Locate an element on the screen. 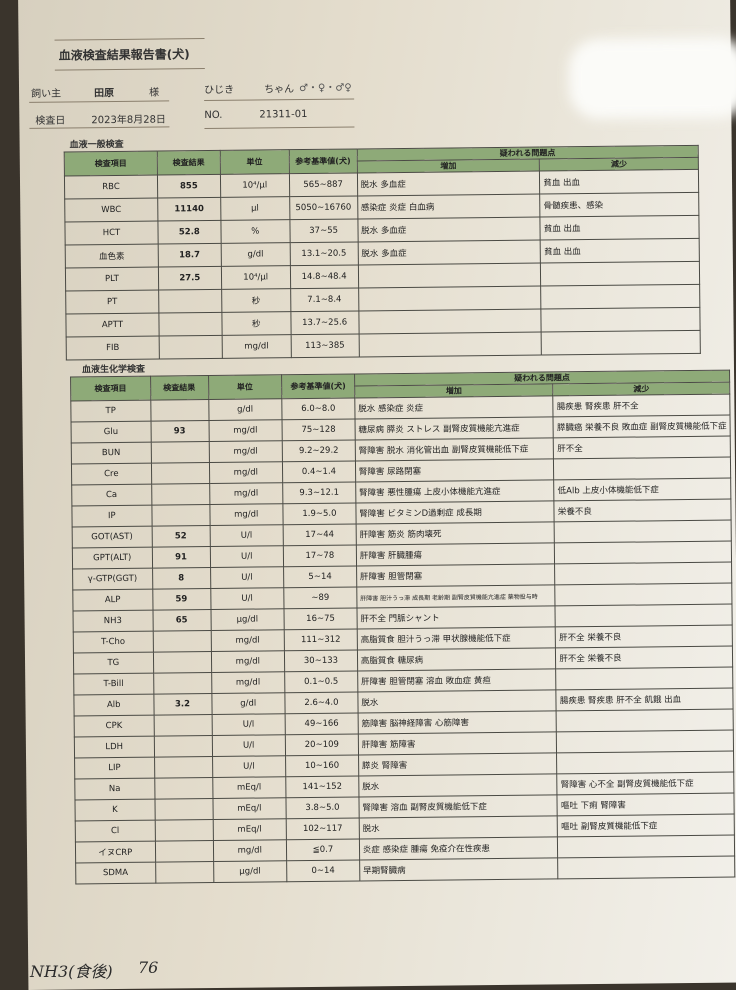 Image resolution: width=736 pixels, height=990 pixels. cell-decrease: 肝不全 栄養不良 is located at coordinates (644, 657).